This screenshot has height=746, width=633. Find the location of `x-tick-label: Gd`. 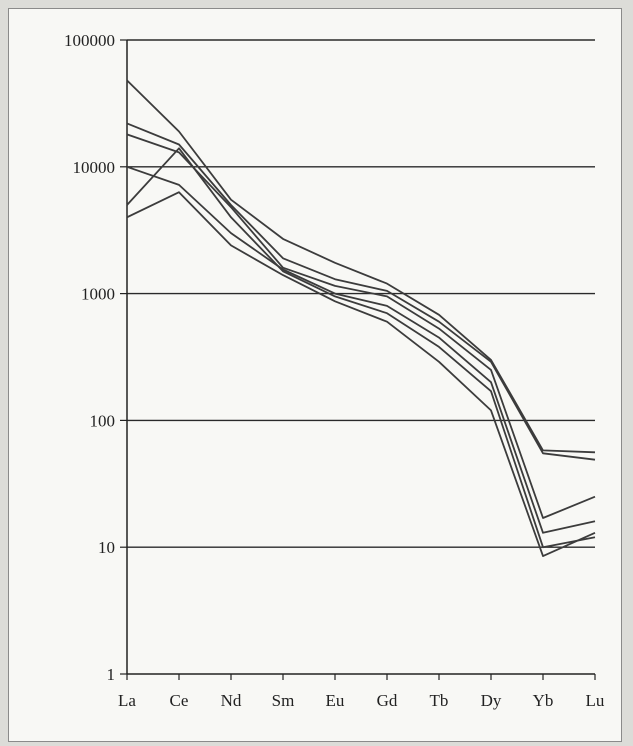

x-tick-label: Gd is located at coordinates (387, 700).